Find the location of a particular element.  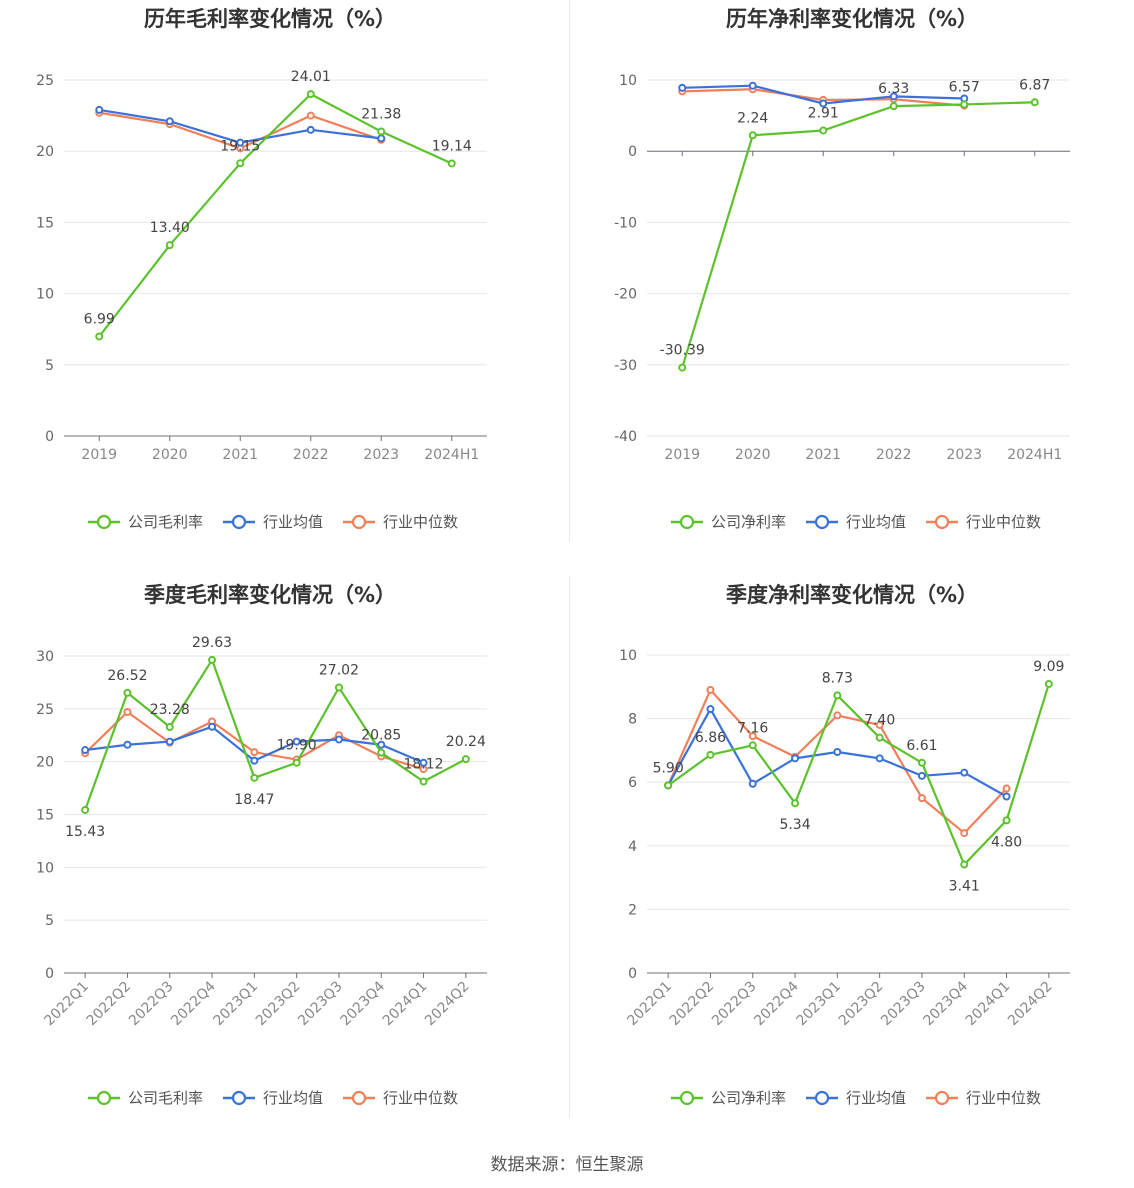

y-tick-label: 20 is located at coordinates (45, 152).